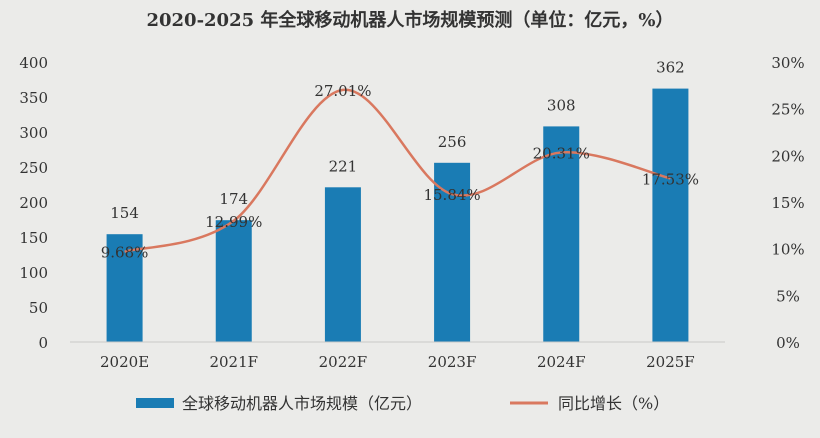 The width and height of the screenshot is (820, 438). What do you see at coordinates (452, 142) in the screenshot?
I see `bar-value-label: 256` at bounding box center [452, 142].